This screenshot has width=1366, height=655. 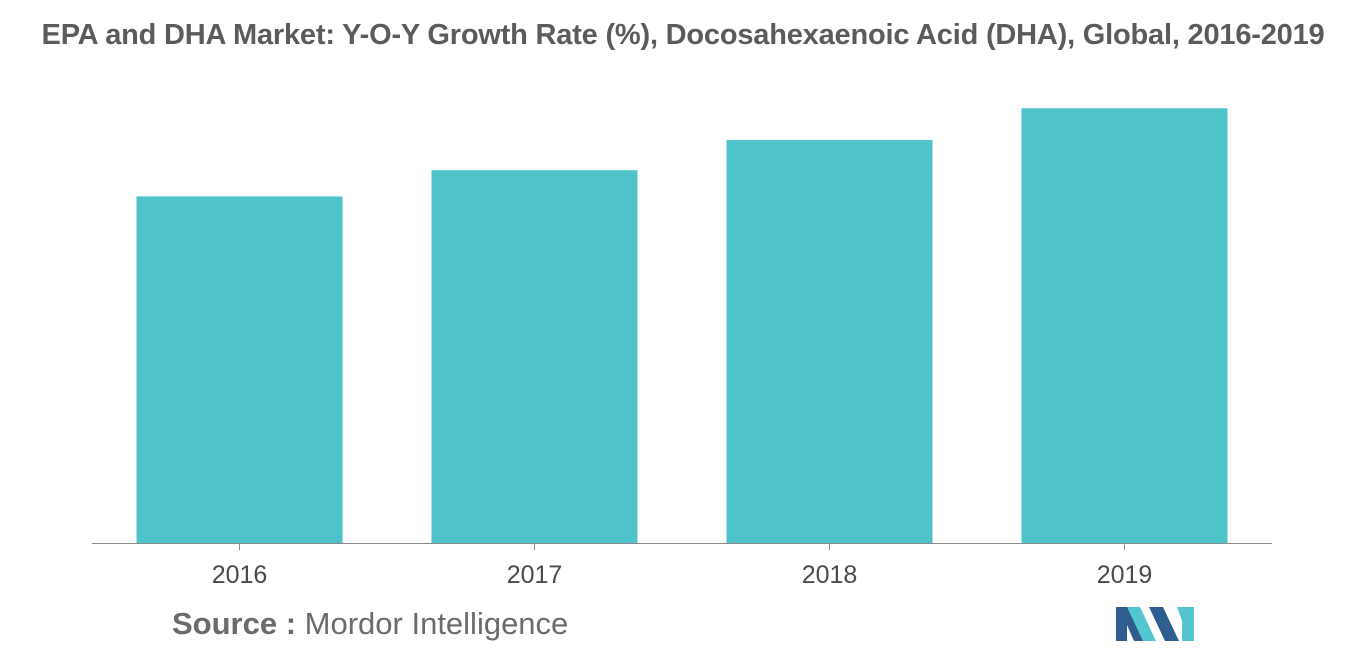 What do you see at coordinates (1124, 326) in the screenshot?
I see `bar-2019` at bounding box center [1124, 326].